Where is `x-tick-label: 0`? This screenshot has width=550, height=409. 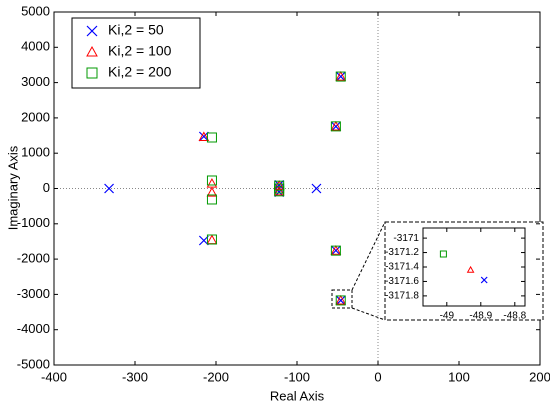 x-tick-label: 0 is located at coordinates (377, 376).